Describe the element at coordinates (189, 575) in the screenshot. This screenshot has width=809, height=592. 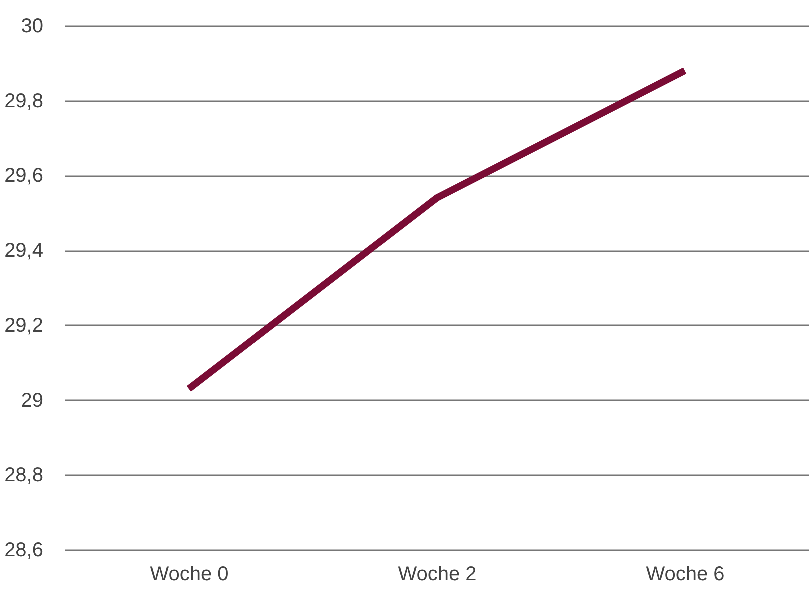
I see `x-tick-label: Woche 0` at that location.